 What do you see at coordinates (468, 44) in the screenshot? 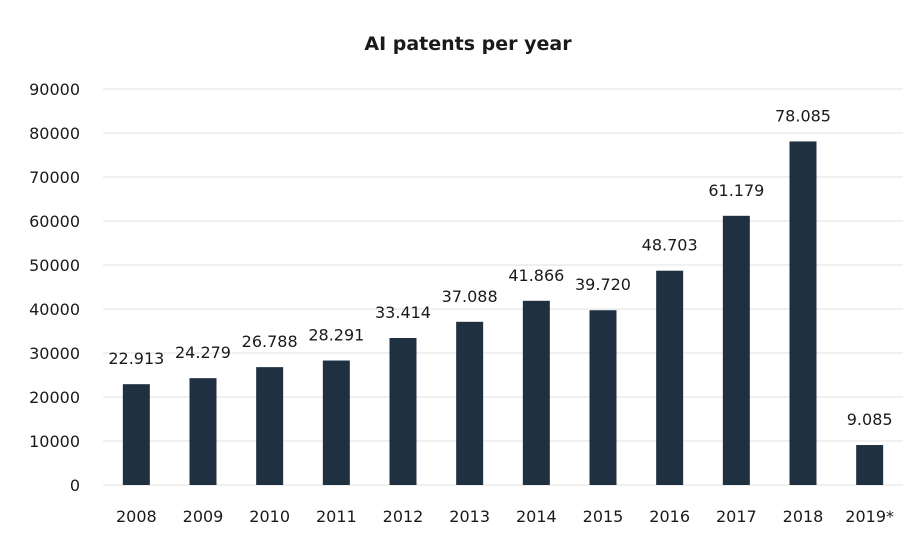
I see `chart-title: AI patents per year` at bounding box center [468, 44].